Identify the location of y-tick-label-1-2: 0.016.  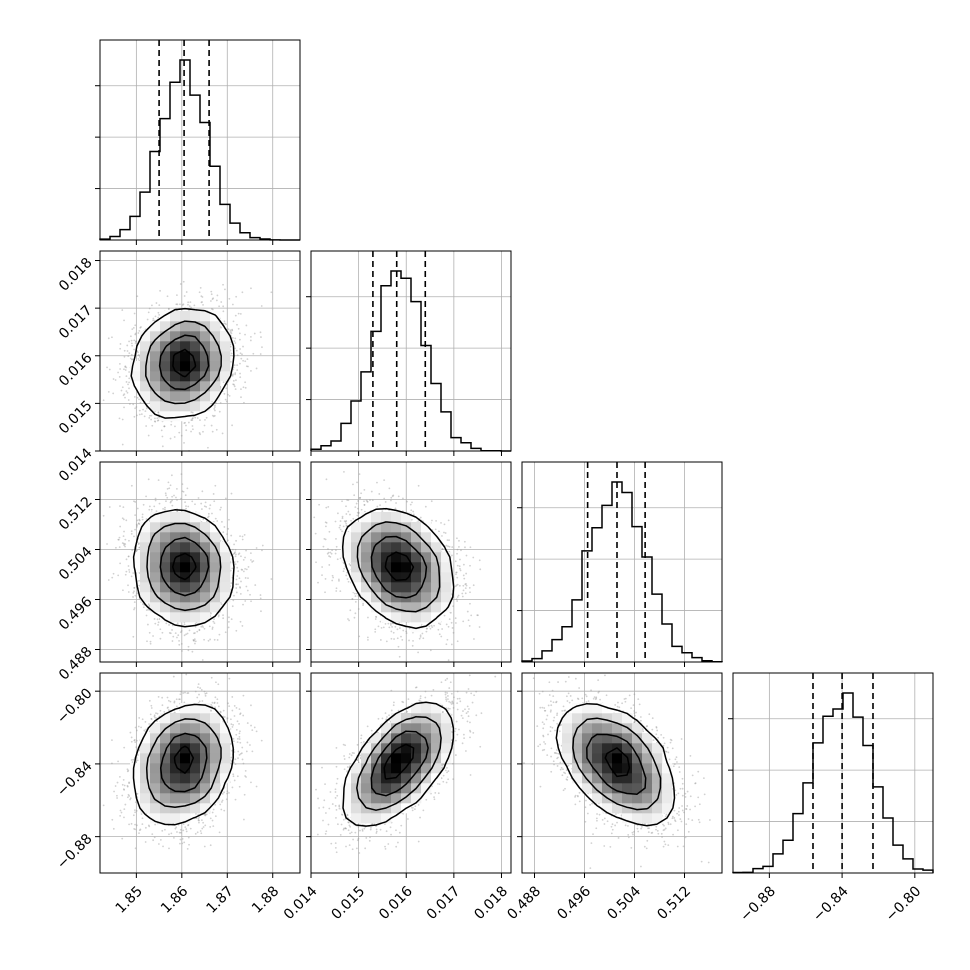
(76, 370).